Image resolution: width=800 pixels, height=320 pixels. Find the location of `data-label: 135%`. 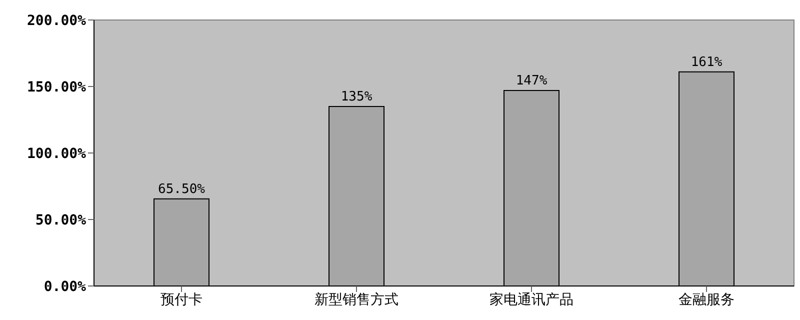

data-label: 135% is located at coordinates (356, 96).